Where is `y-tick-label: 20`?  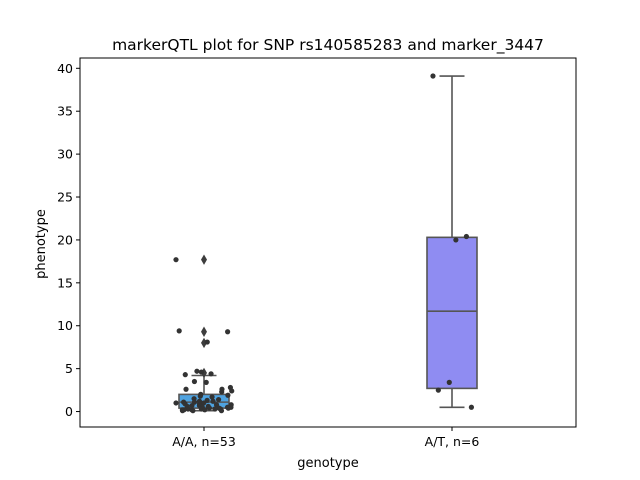
y-tick-label: 20 is located at coordinates (65, 239).